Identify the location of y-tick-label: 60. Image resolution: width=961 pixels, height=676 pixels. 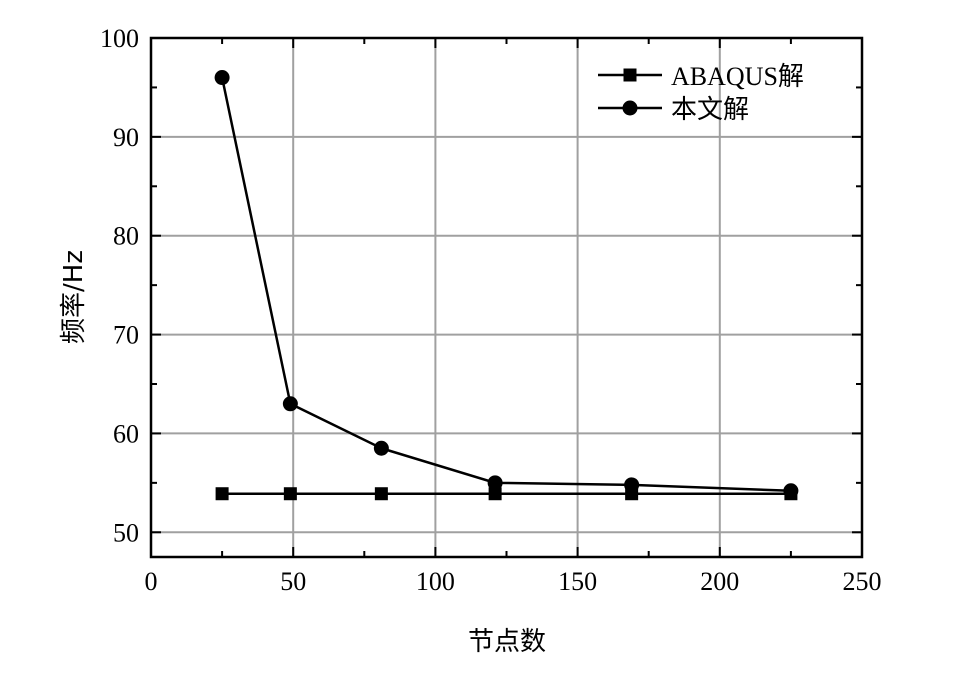
(126, 433).